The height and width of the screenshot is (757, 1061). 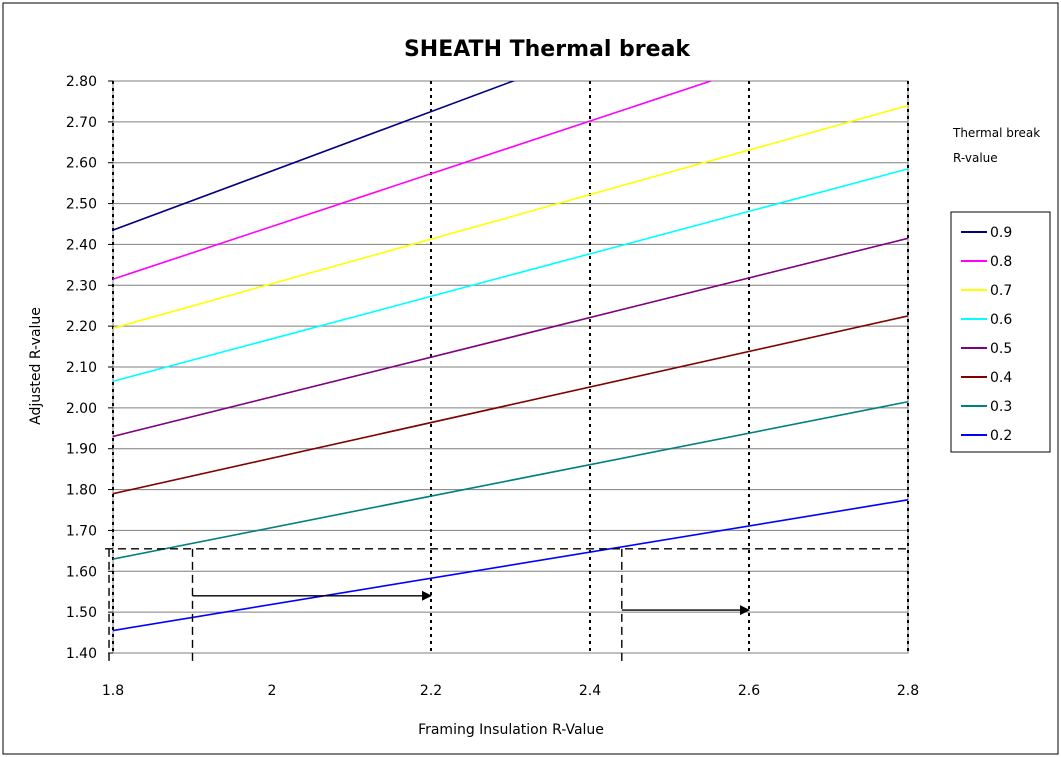 I want to click on legend-label-0.7: 0.7, so click(x=1001, y=291).